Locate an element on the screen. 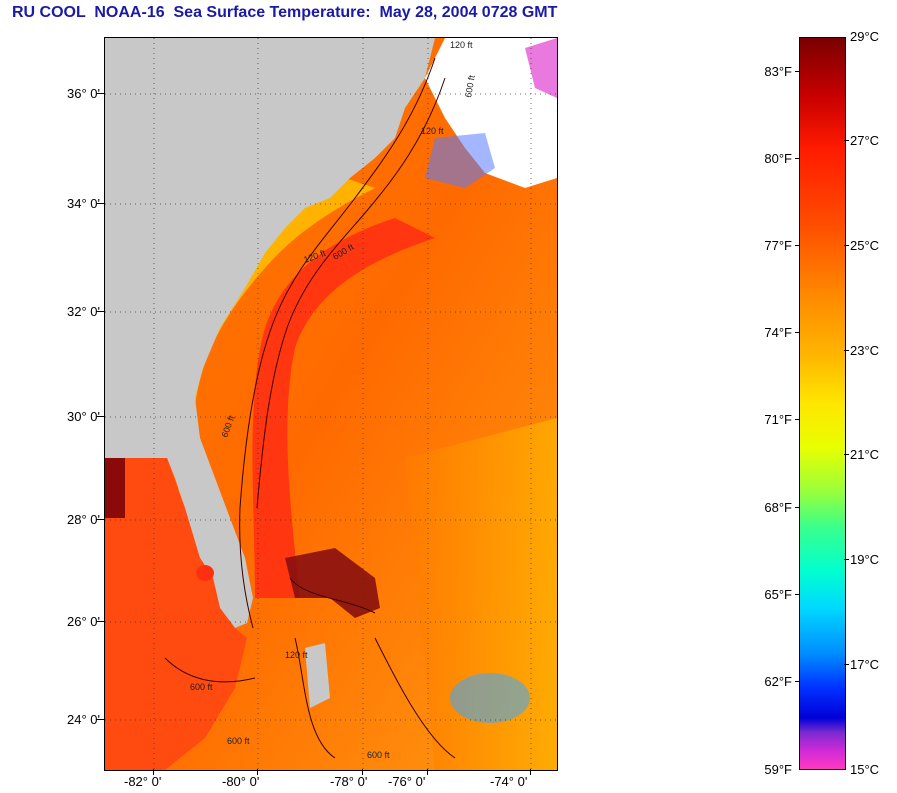 This screenshot has height=793, width=897. lat-label-28: 28° 0' is located at coordinates (83, 519).